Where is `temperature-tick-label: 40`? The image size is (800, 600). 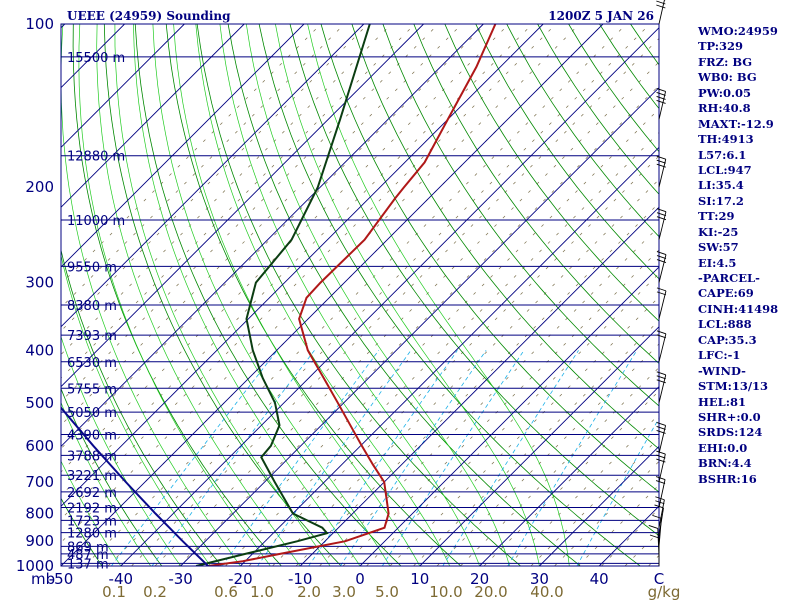
temperature-tick-label: 40 is located at coordinates (599, 579).